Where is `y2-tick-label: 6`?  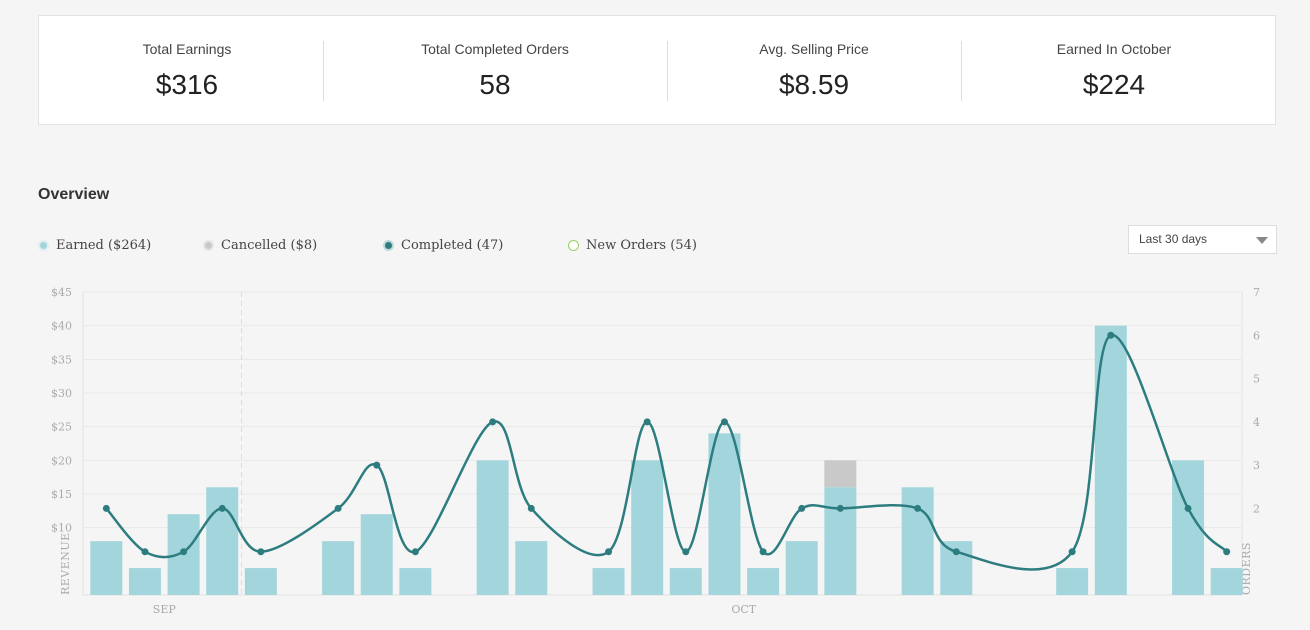
y2-tick-label: 6 is located at coordinates (1256, 335).